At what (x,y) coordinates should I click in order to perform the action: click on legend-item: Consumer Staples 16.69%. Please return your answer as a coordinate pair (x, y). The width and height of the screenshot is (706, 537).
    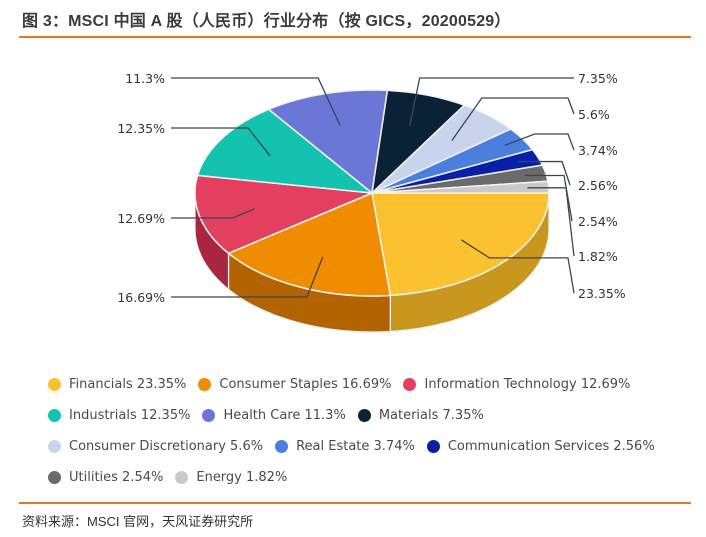
    Looking at the image, I should click on (294, 384).